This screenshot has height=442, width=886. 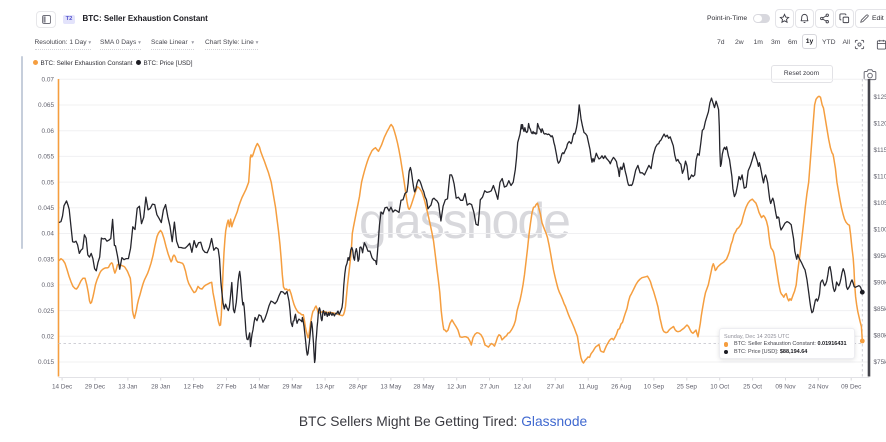 What do you see at coordinates (227, 387) in the screenshot?
I see `svg-text: 27 Feb` at bounding box center [227, 387].